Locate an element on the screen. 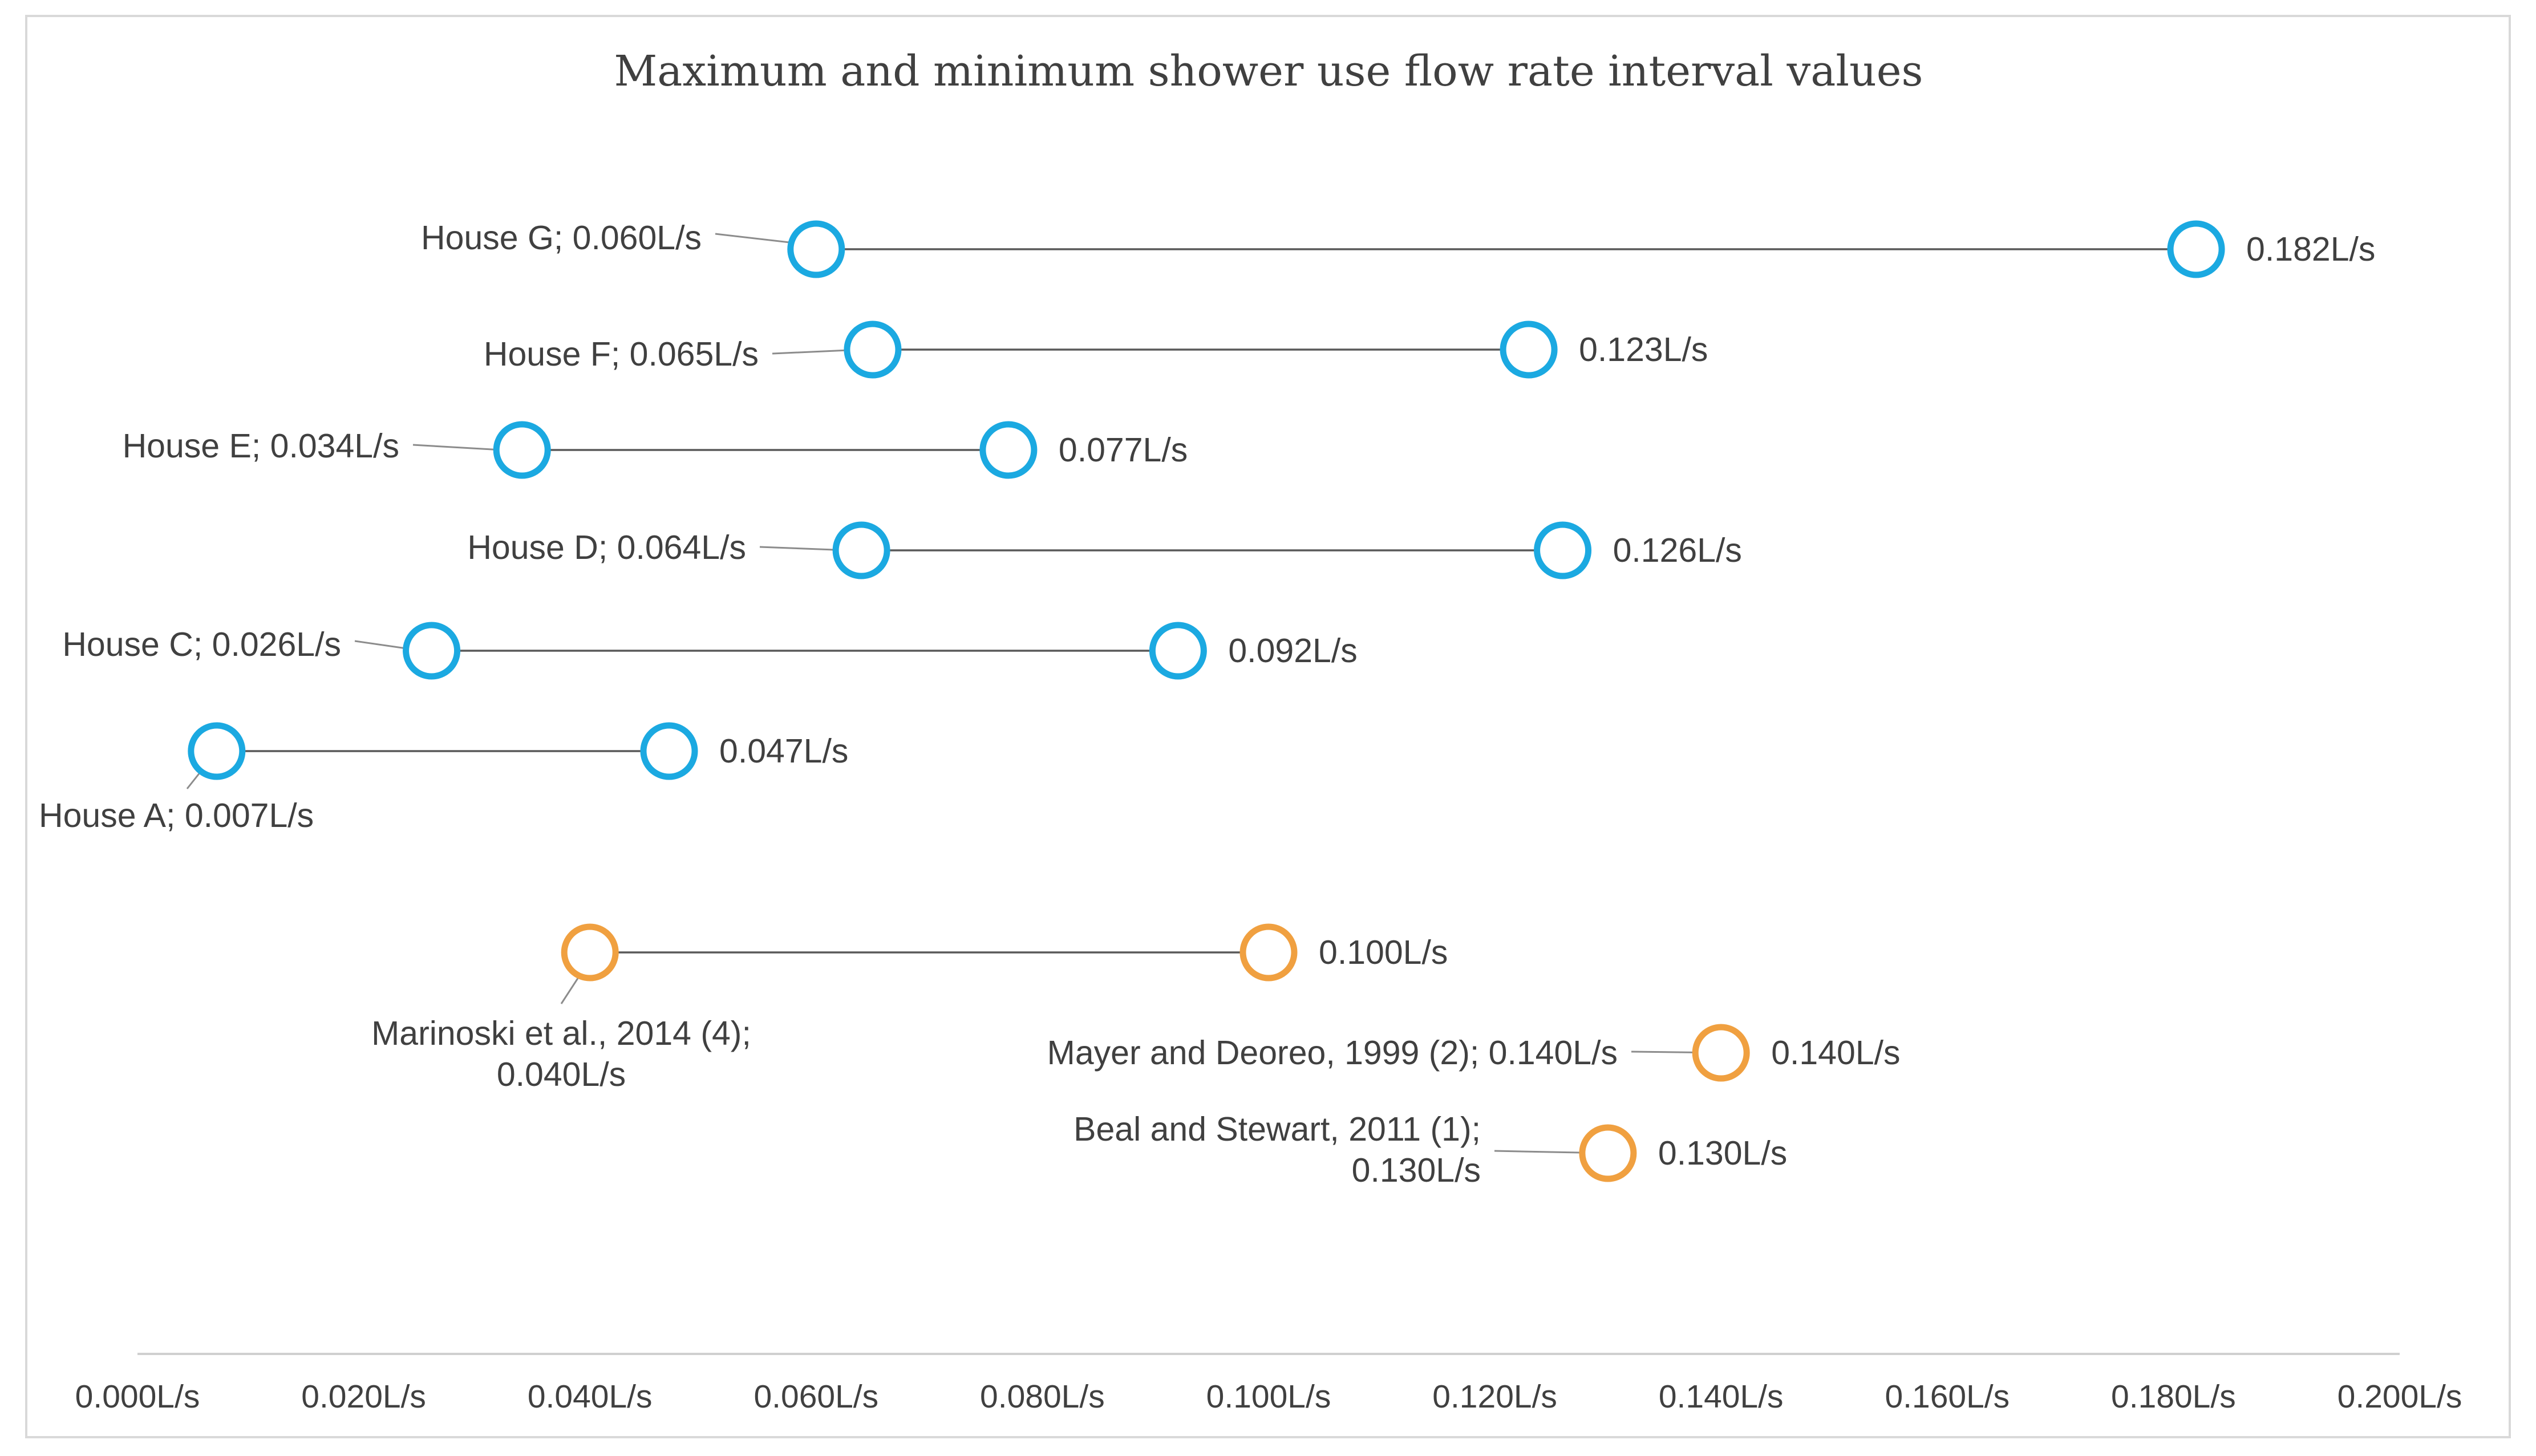 The image size is (2536, 1456). house-g-min-marker is located at coordinates (816, 249).